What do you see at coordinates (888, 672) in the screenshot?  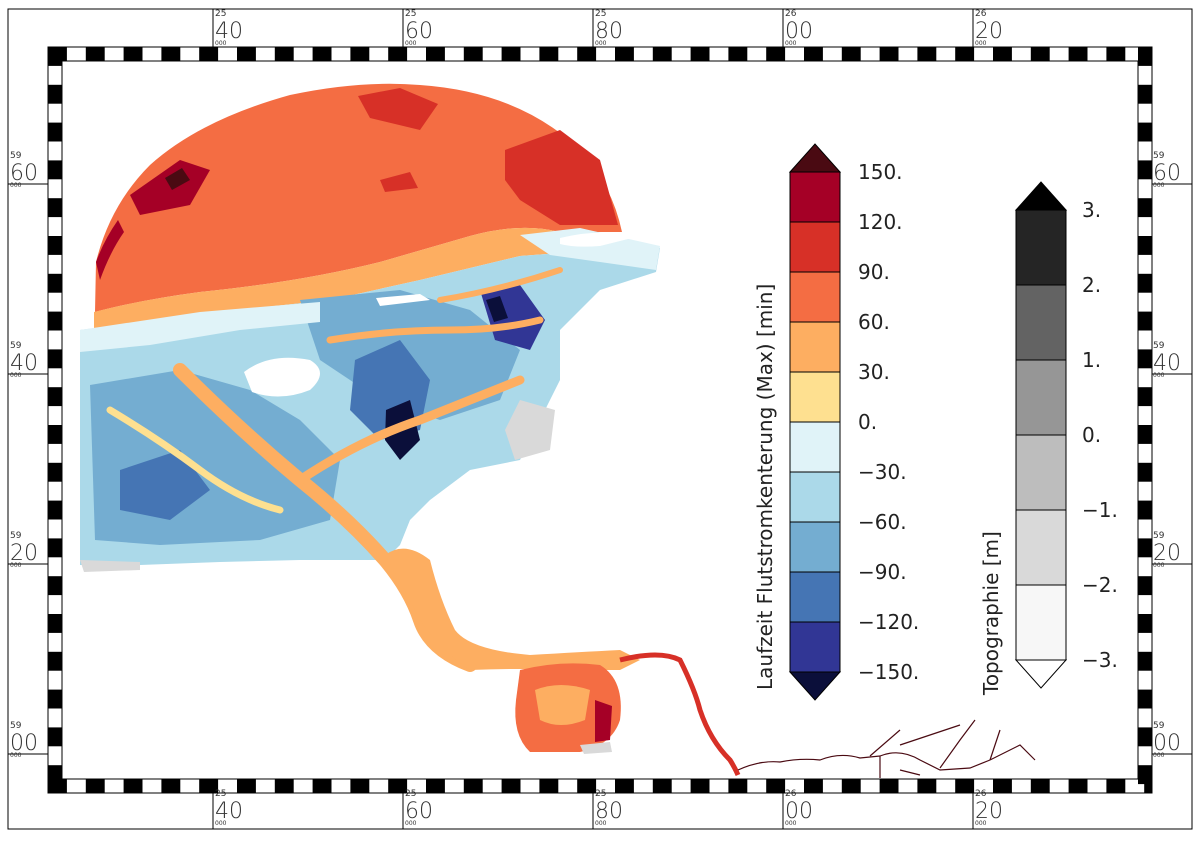 I see `laufzeit-label: −150.` at bounding box center [888, 672].